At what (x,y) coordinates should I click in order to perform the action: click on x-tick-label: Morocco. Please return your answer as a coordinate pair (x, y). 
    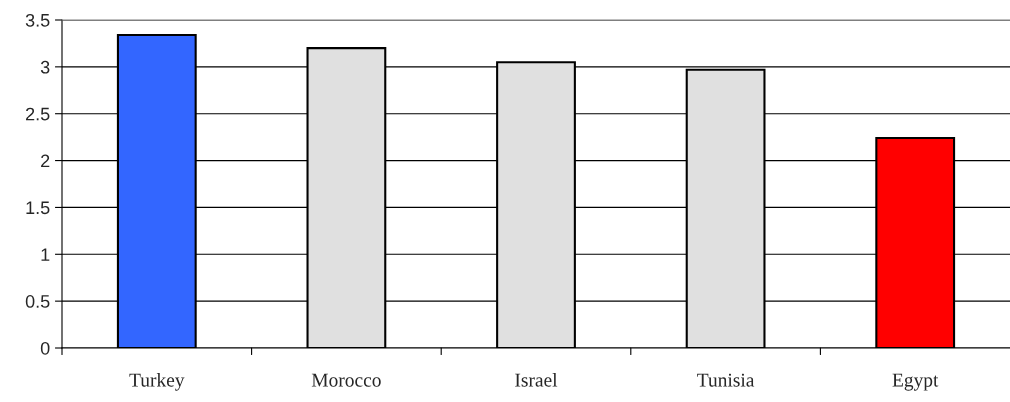
    Looking at the image, I should click on (346, 380).